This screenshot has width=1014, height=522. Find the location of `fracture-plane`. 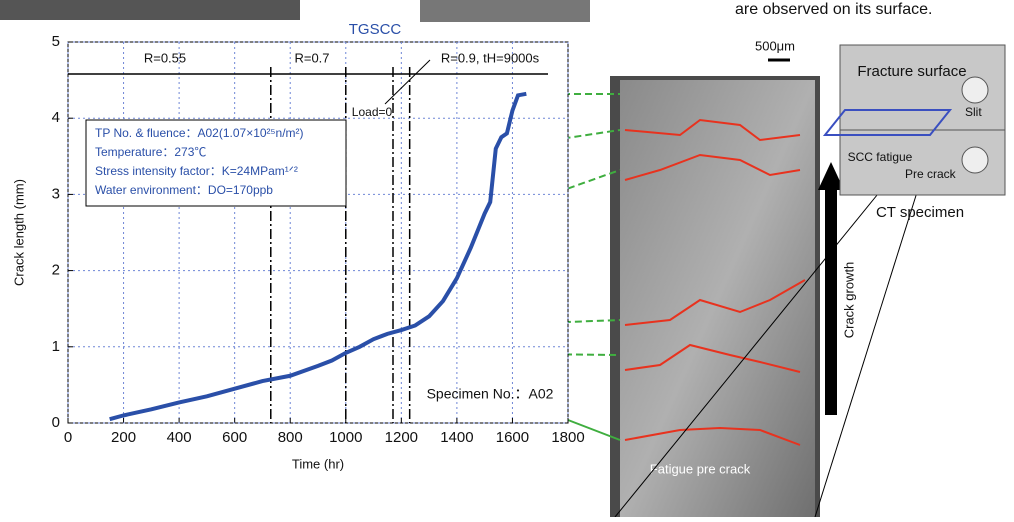

fracture-plane is located at coordinates (887, 122).